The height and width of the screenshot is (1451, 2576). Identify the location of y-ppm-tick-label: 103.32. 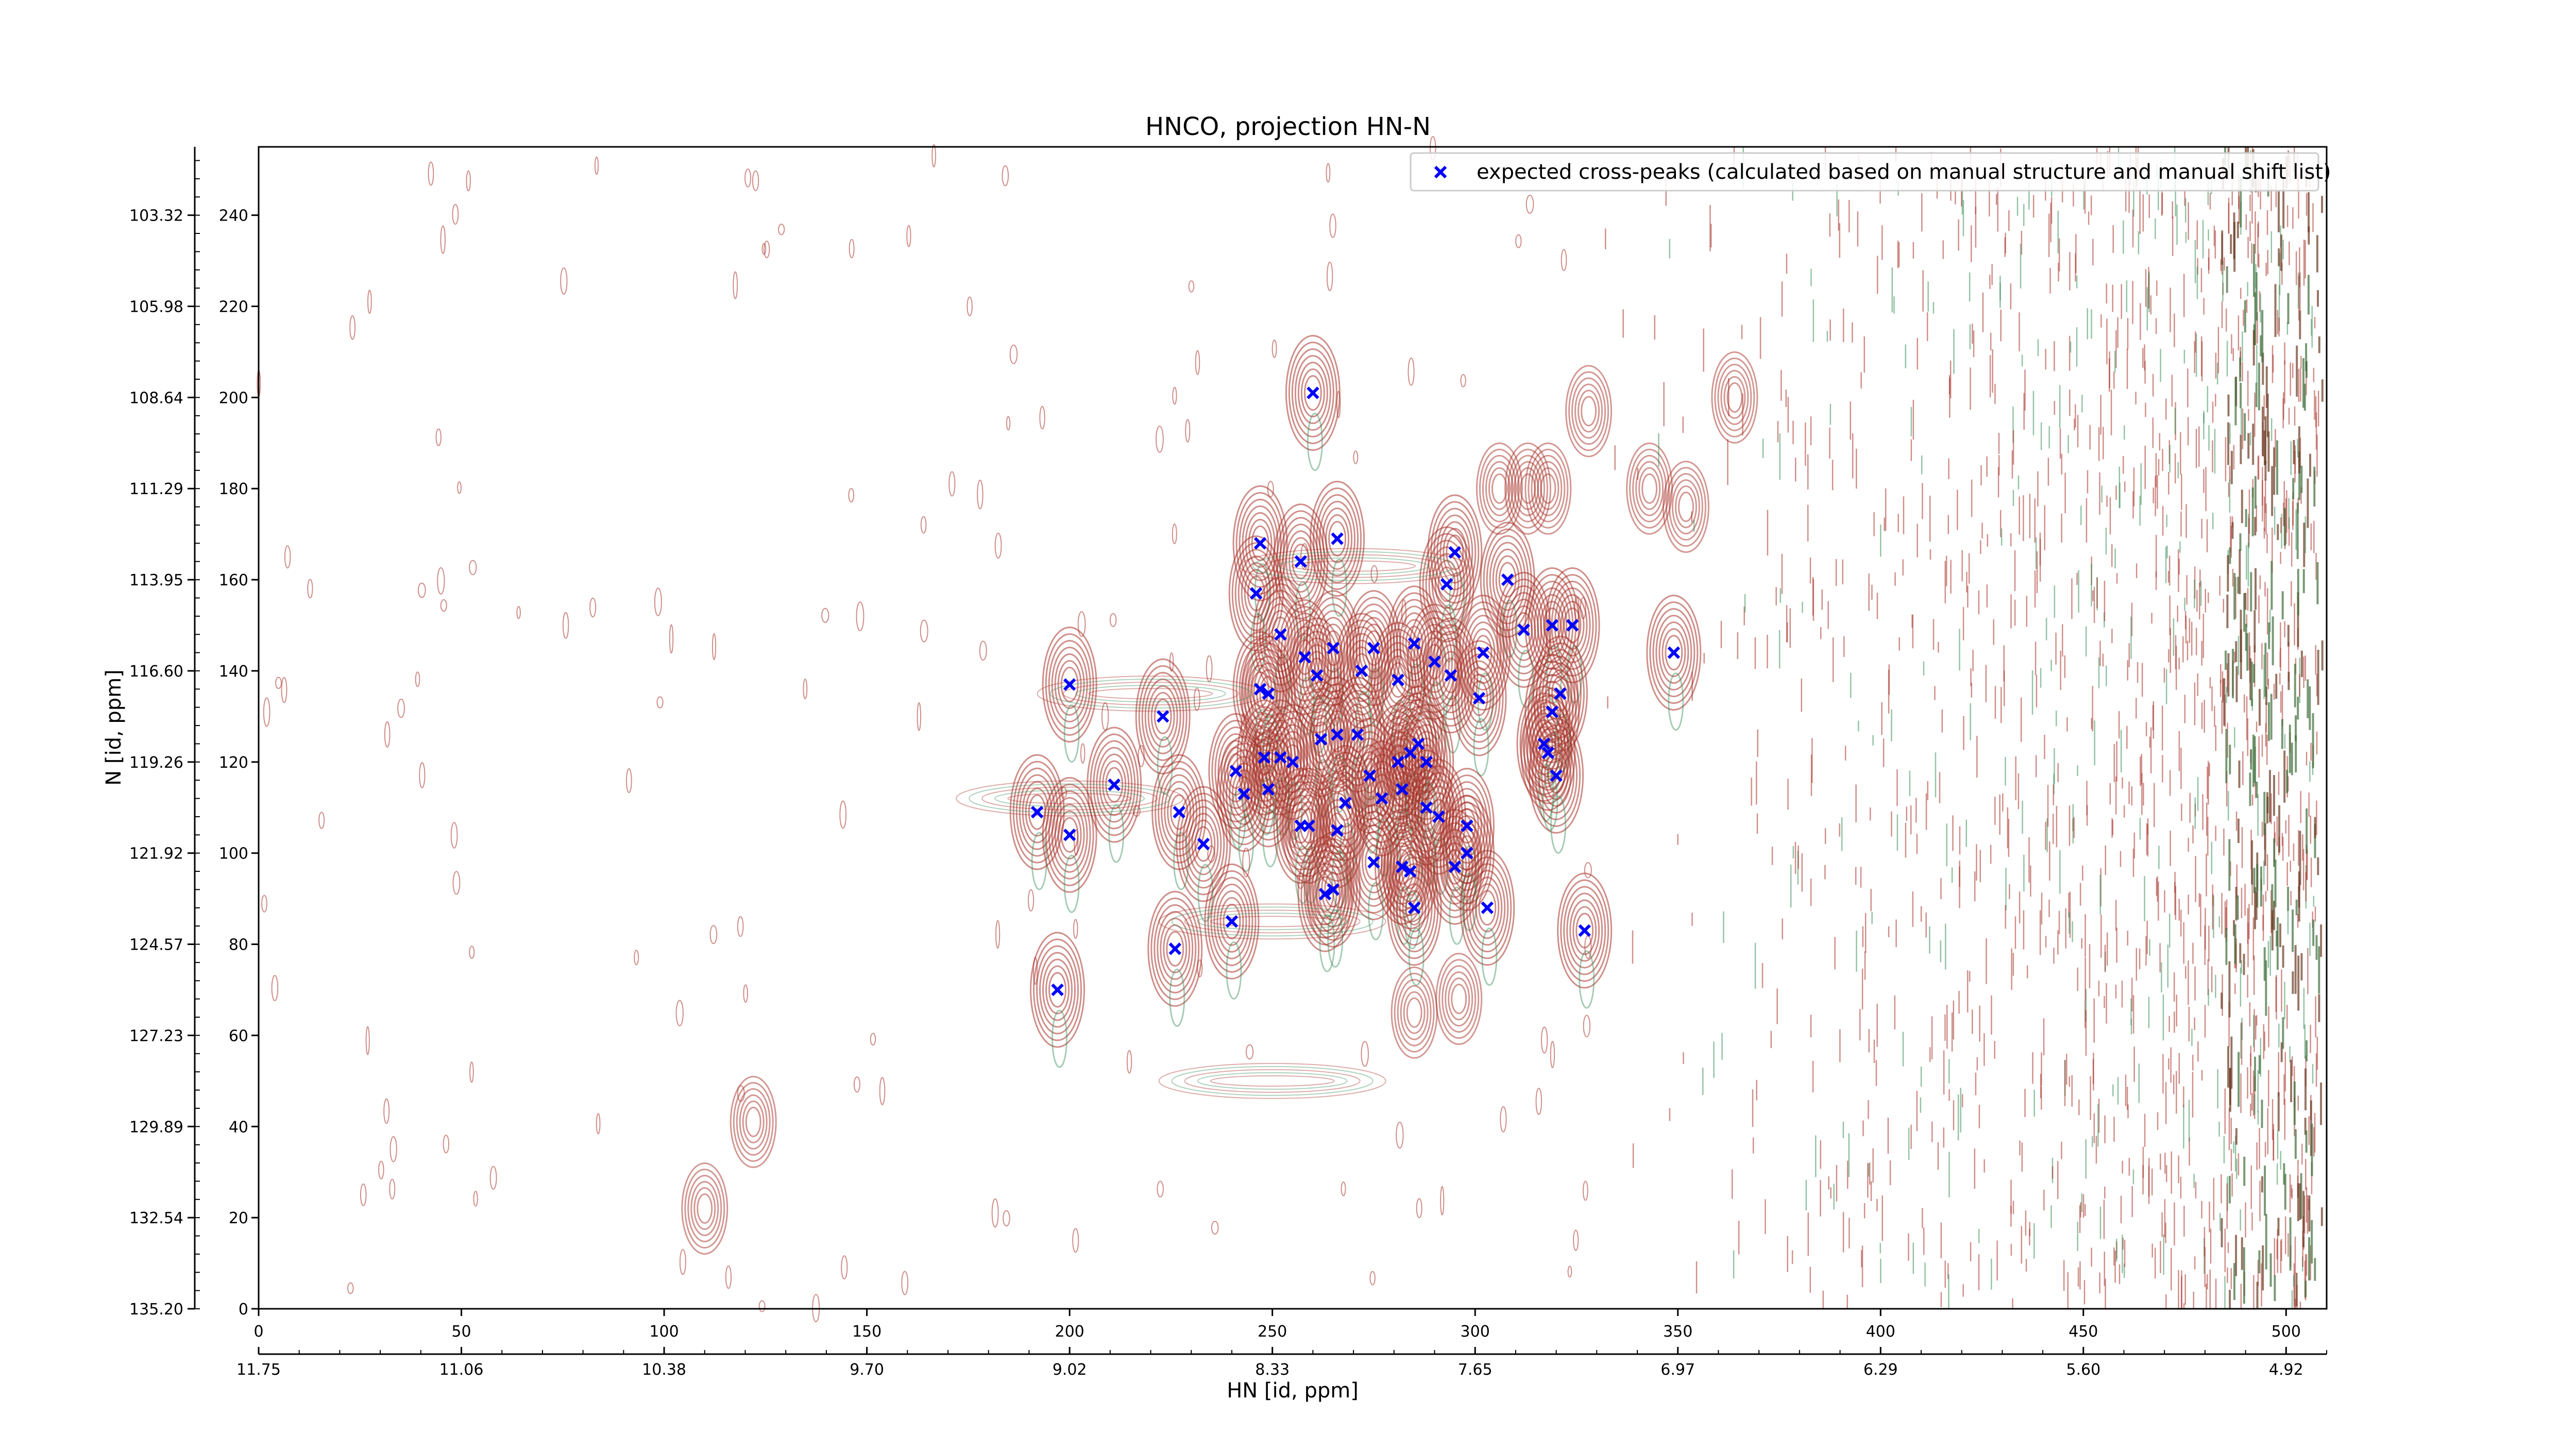
(156, 216).